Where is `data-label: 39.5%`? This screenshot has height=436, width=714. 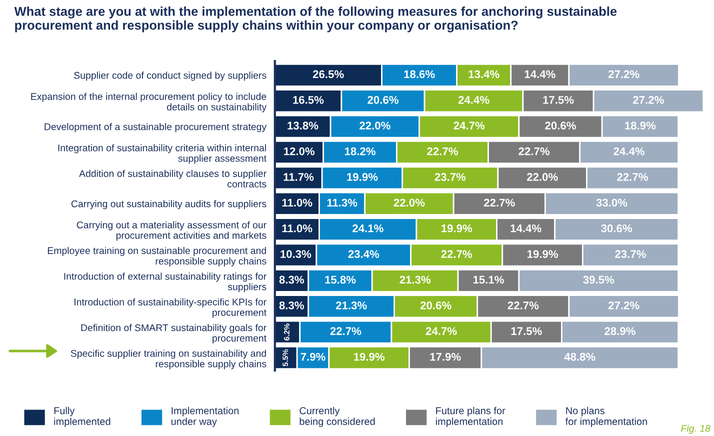
data-label: 39.5% is located at coordinates (598, 280).